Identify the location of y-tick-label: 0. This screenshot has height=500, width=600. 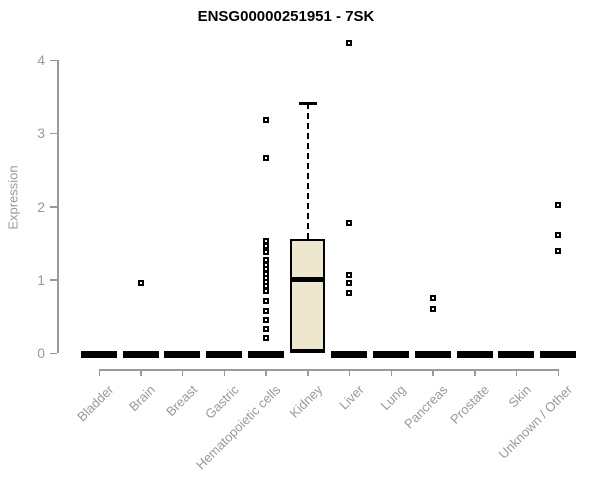
(41, 353).